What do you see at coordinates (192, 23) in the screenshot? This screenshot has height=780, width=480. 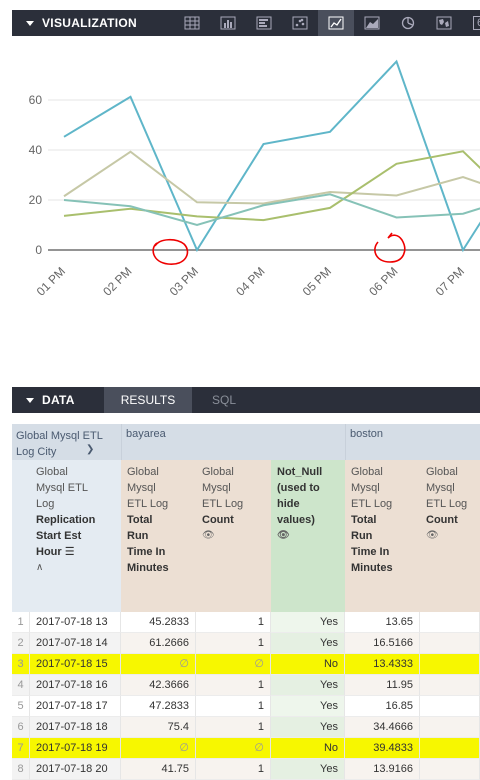 I see `table-icon` at bounding box center [192, 23].